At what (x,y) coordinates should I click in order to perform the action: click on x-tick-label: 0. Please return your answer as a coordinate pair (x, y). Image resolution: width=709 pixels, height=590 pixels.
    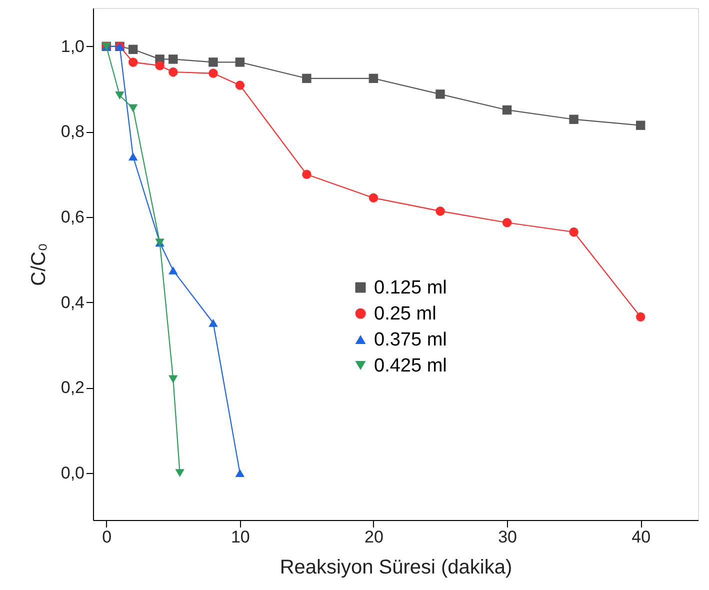
    Looking at the image, I should click on (107, 537).